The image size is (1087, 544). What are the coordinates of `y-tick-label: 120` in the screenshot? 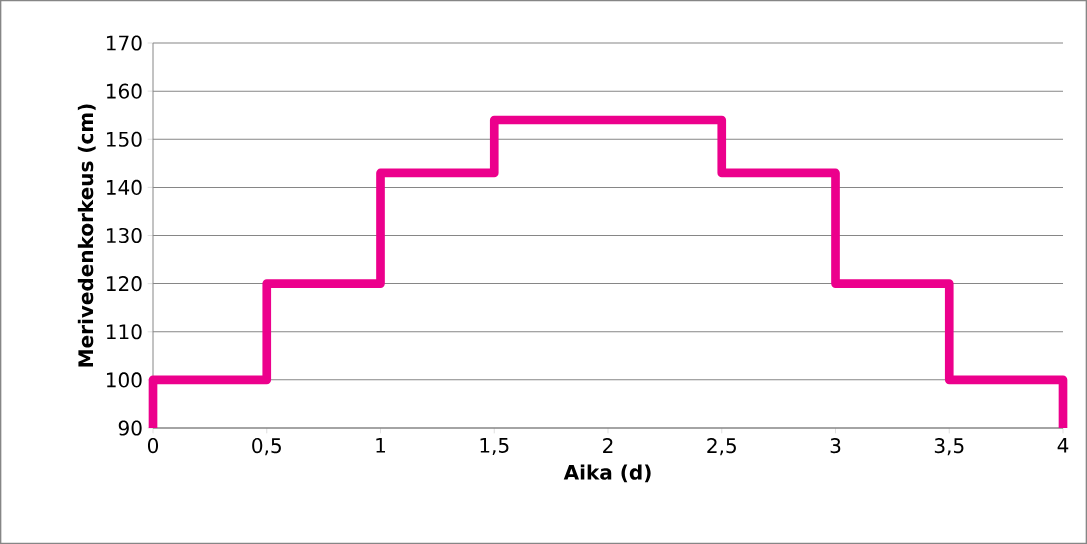 It's located at (124, 284).